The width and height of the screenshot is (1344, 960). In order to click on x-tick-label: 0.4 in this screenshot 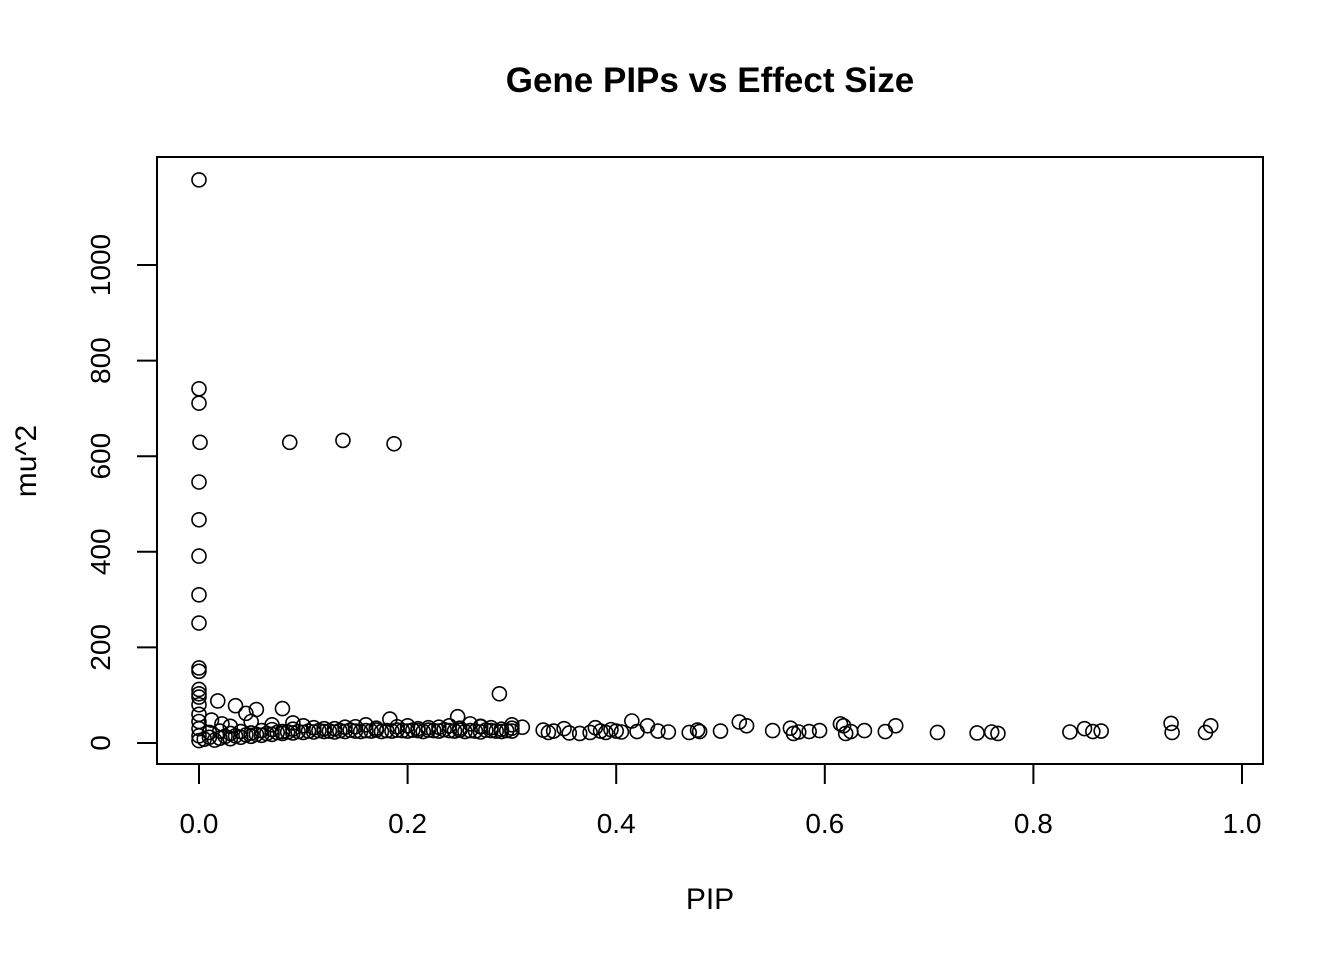, I will do `click(616, 823)`.